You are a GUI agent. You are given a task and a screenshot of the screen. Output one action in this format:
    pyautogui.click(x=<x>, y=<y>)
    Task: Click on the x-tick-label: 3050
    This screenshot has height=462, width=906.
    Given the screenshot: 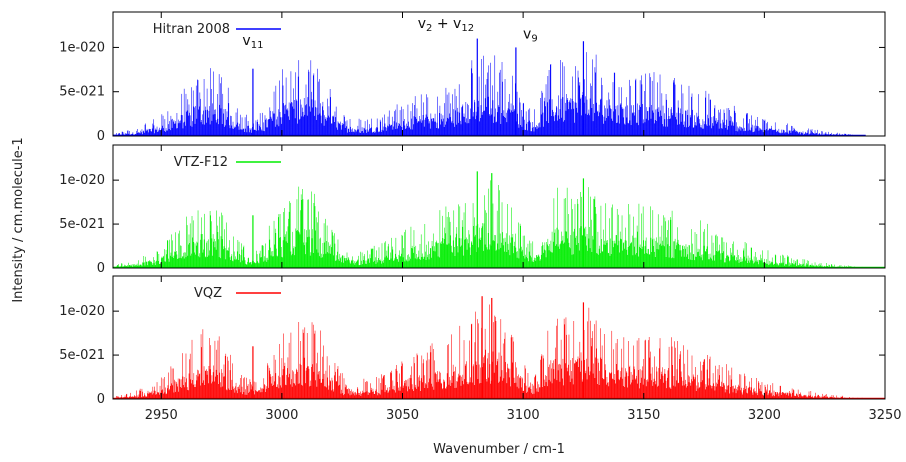 What is the action you would take?
    pyautogui.click(x=402, y=415)
    